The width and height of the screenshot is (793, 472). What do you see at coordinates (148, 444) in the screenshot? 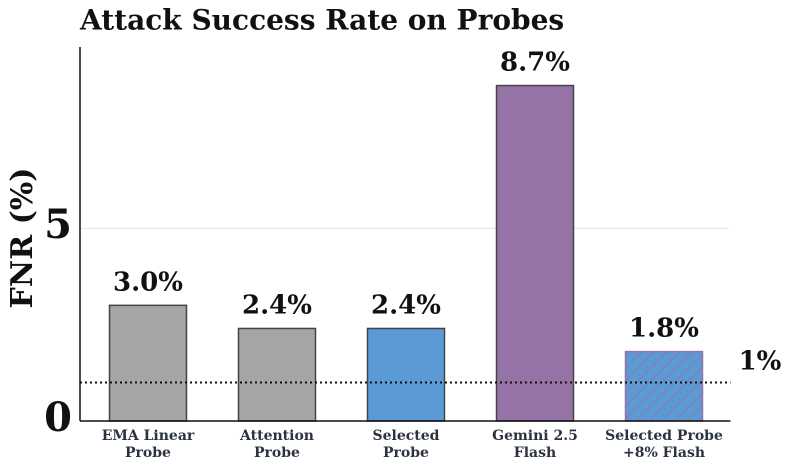
I see `x-tick-label: EMA Linear Probe` at bounding box center [148, 444].